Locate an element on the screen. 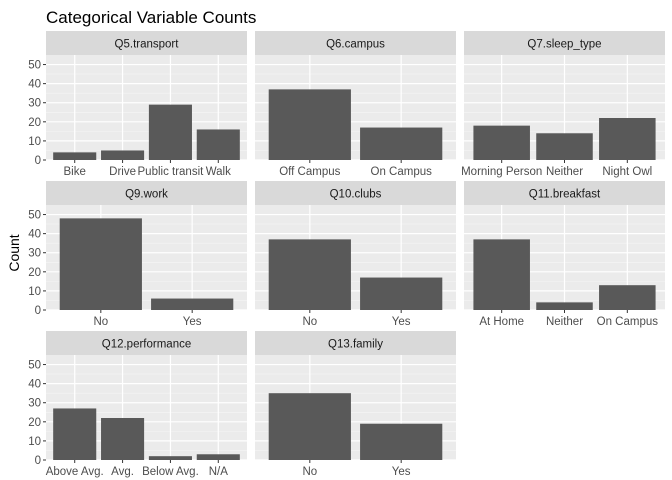  x-tick-label: Public transit is located at coordinates (171, 172).